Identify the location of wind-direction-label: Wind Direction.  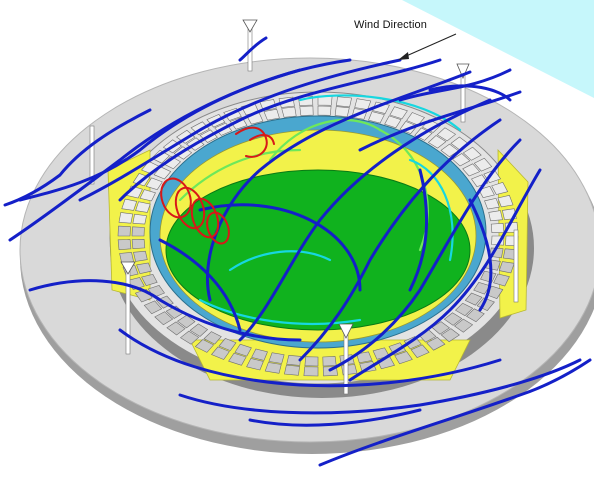
(390, 25).